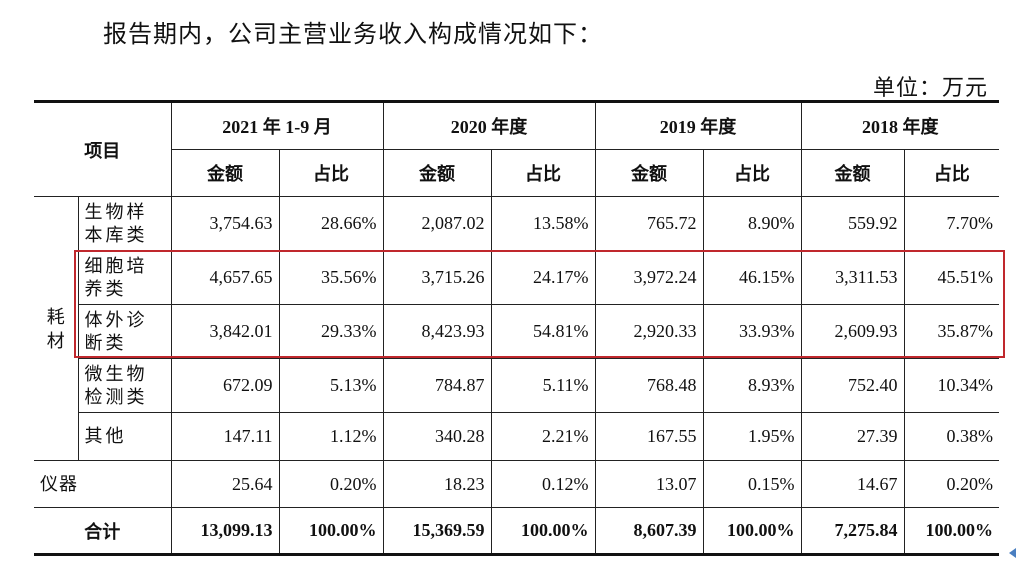 This screenshot has height=572, width=1016. I want to click on cell-share: 54.81%, so click(543, 331).